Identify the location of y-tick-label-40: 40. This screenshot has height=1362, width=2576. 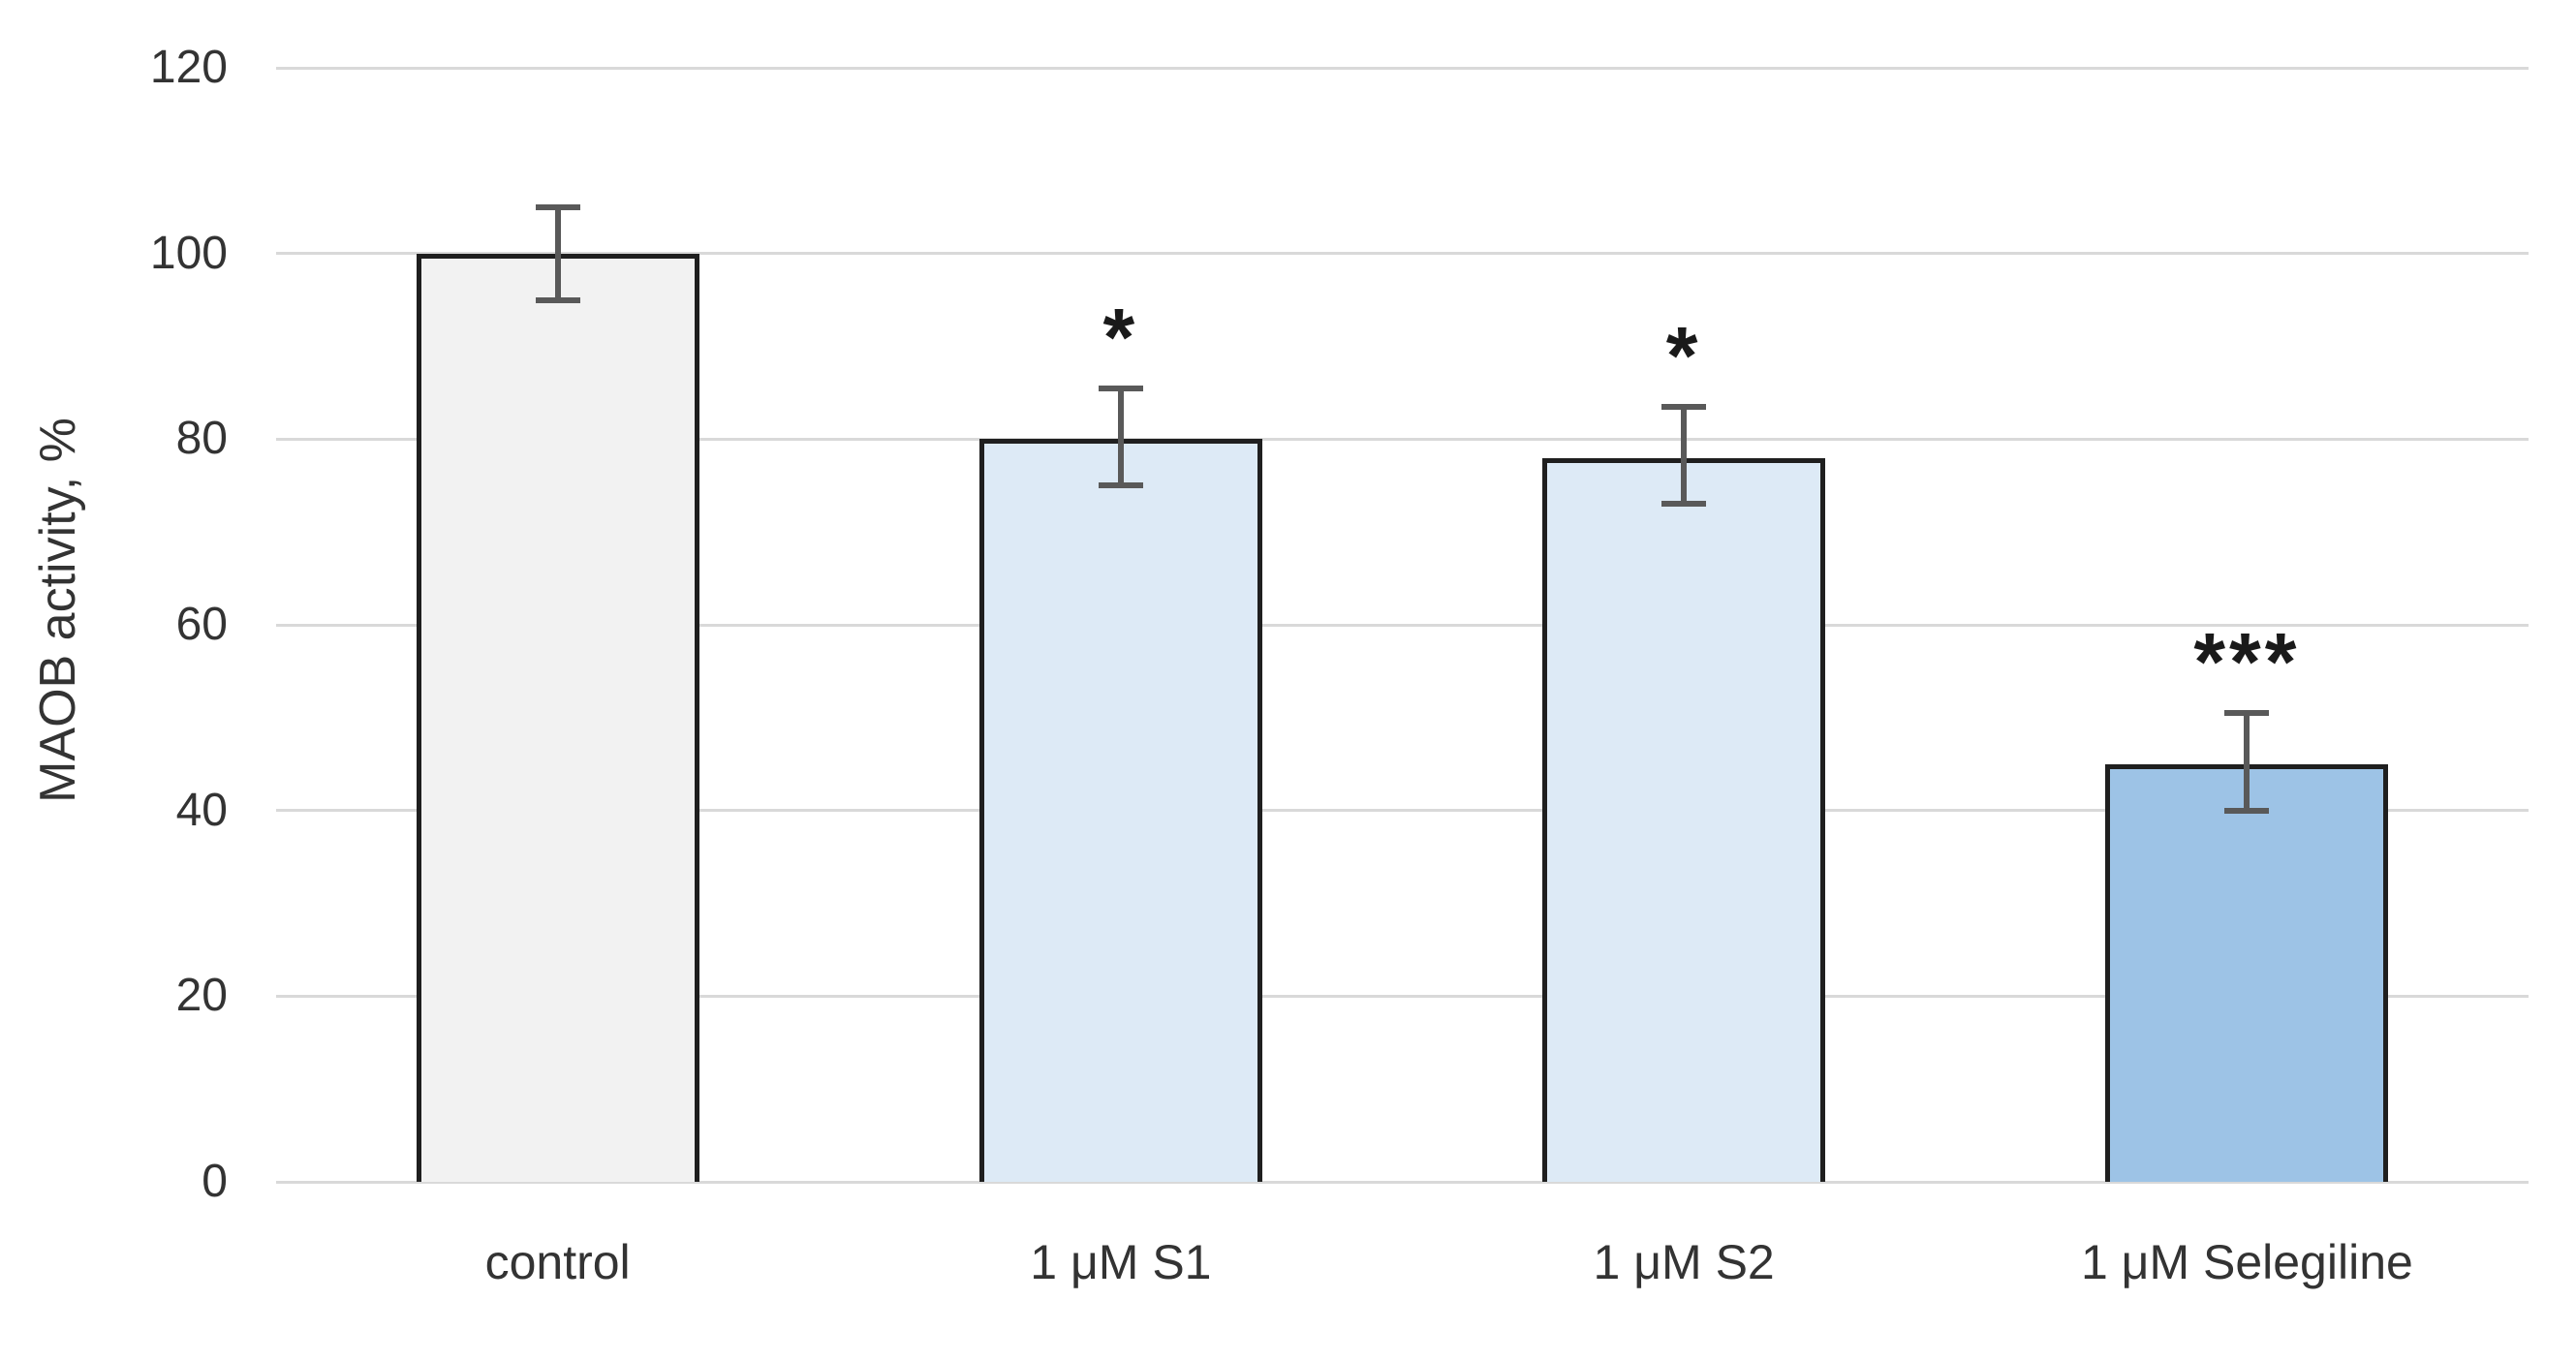
(201, 810).